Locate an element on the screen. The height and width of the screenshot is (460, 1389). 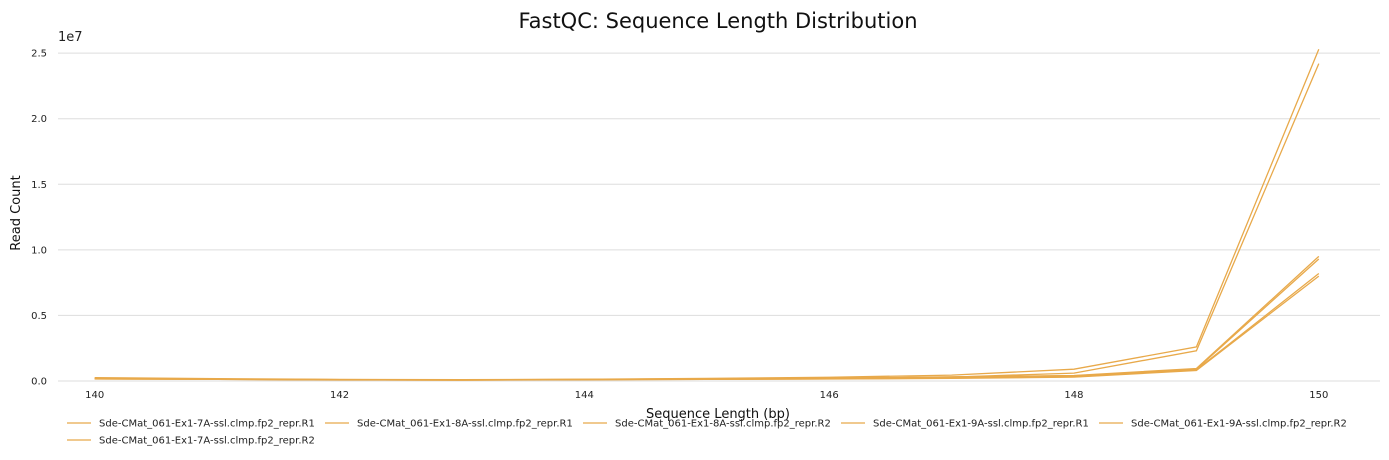
legend-label: Sde-CMat_061-Ex1-9A-ssl.clmp.fp2_repr.R1 is located at coordinates (981, 424).